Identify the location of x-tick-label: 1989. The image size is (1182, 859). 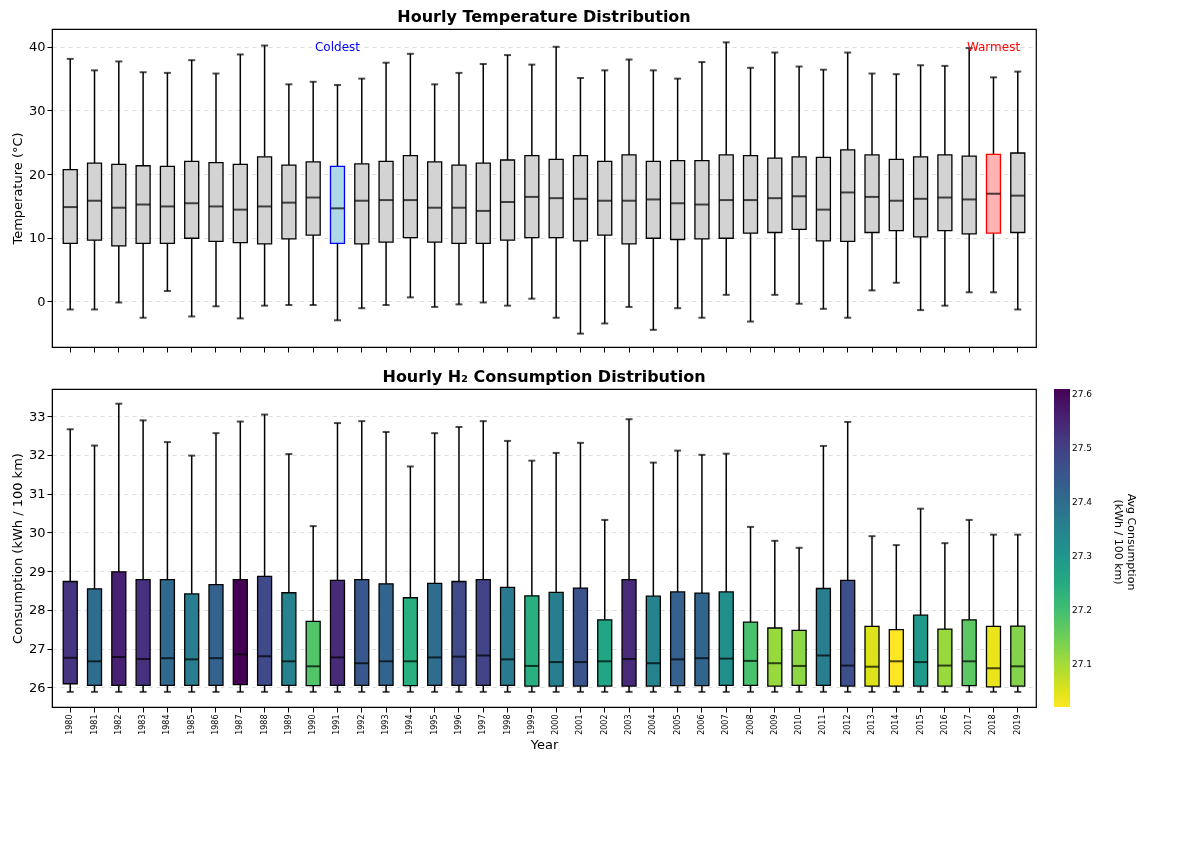
(288, 724).